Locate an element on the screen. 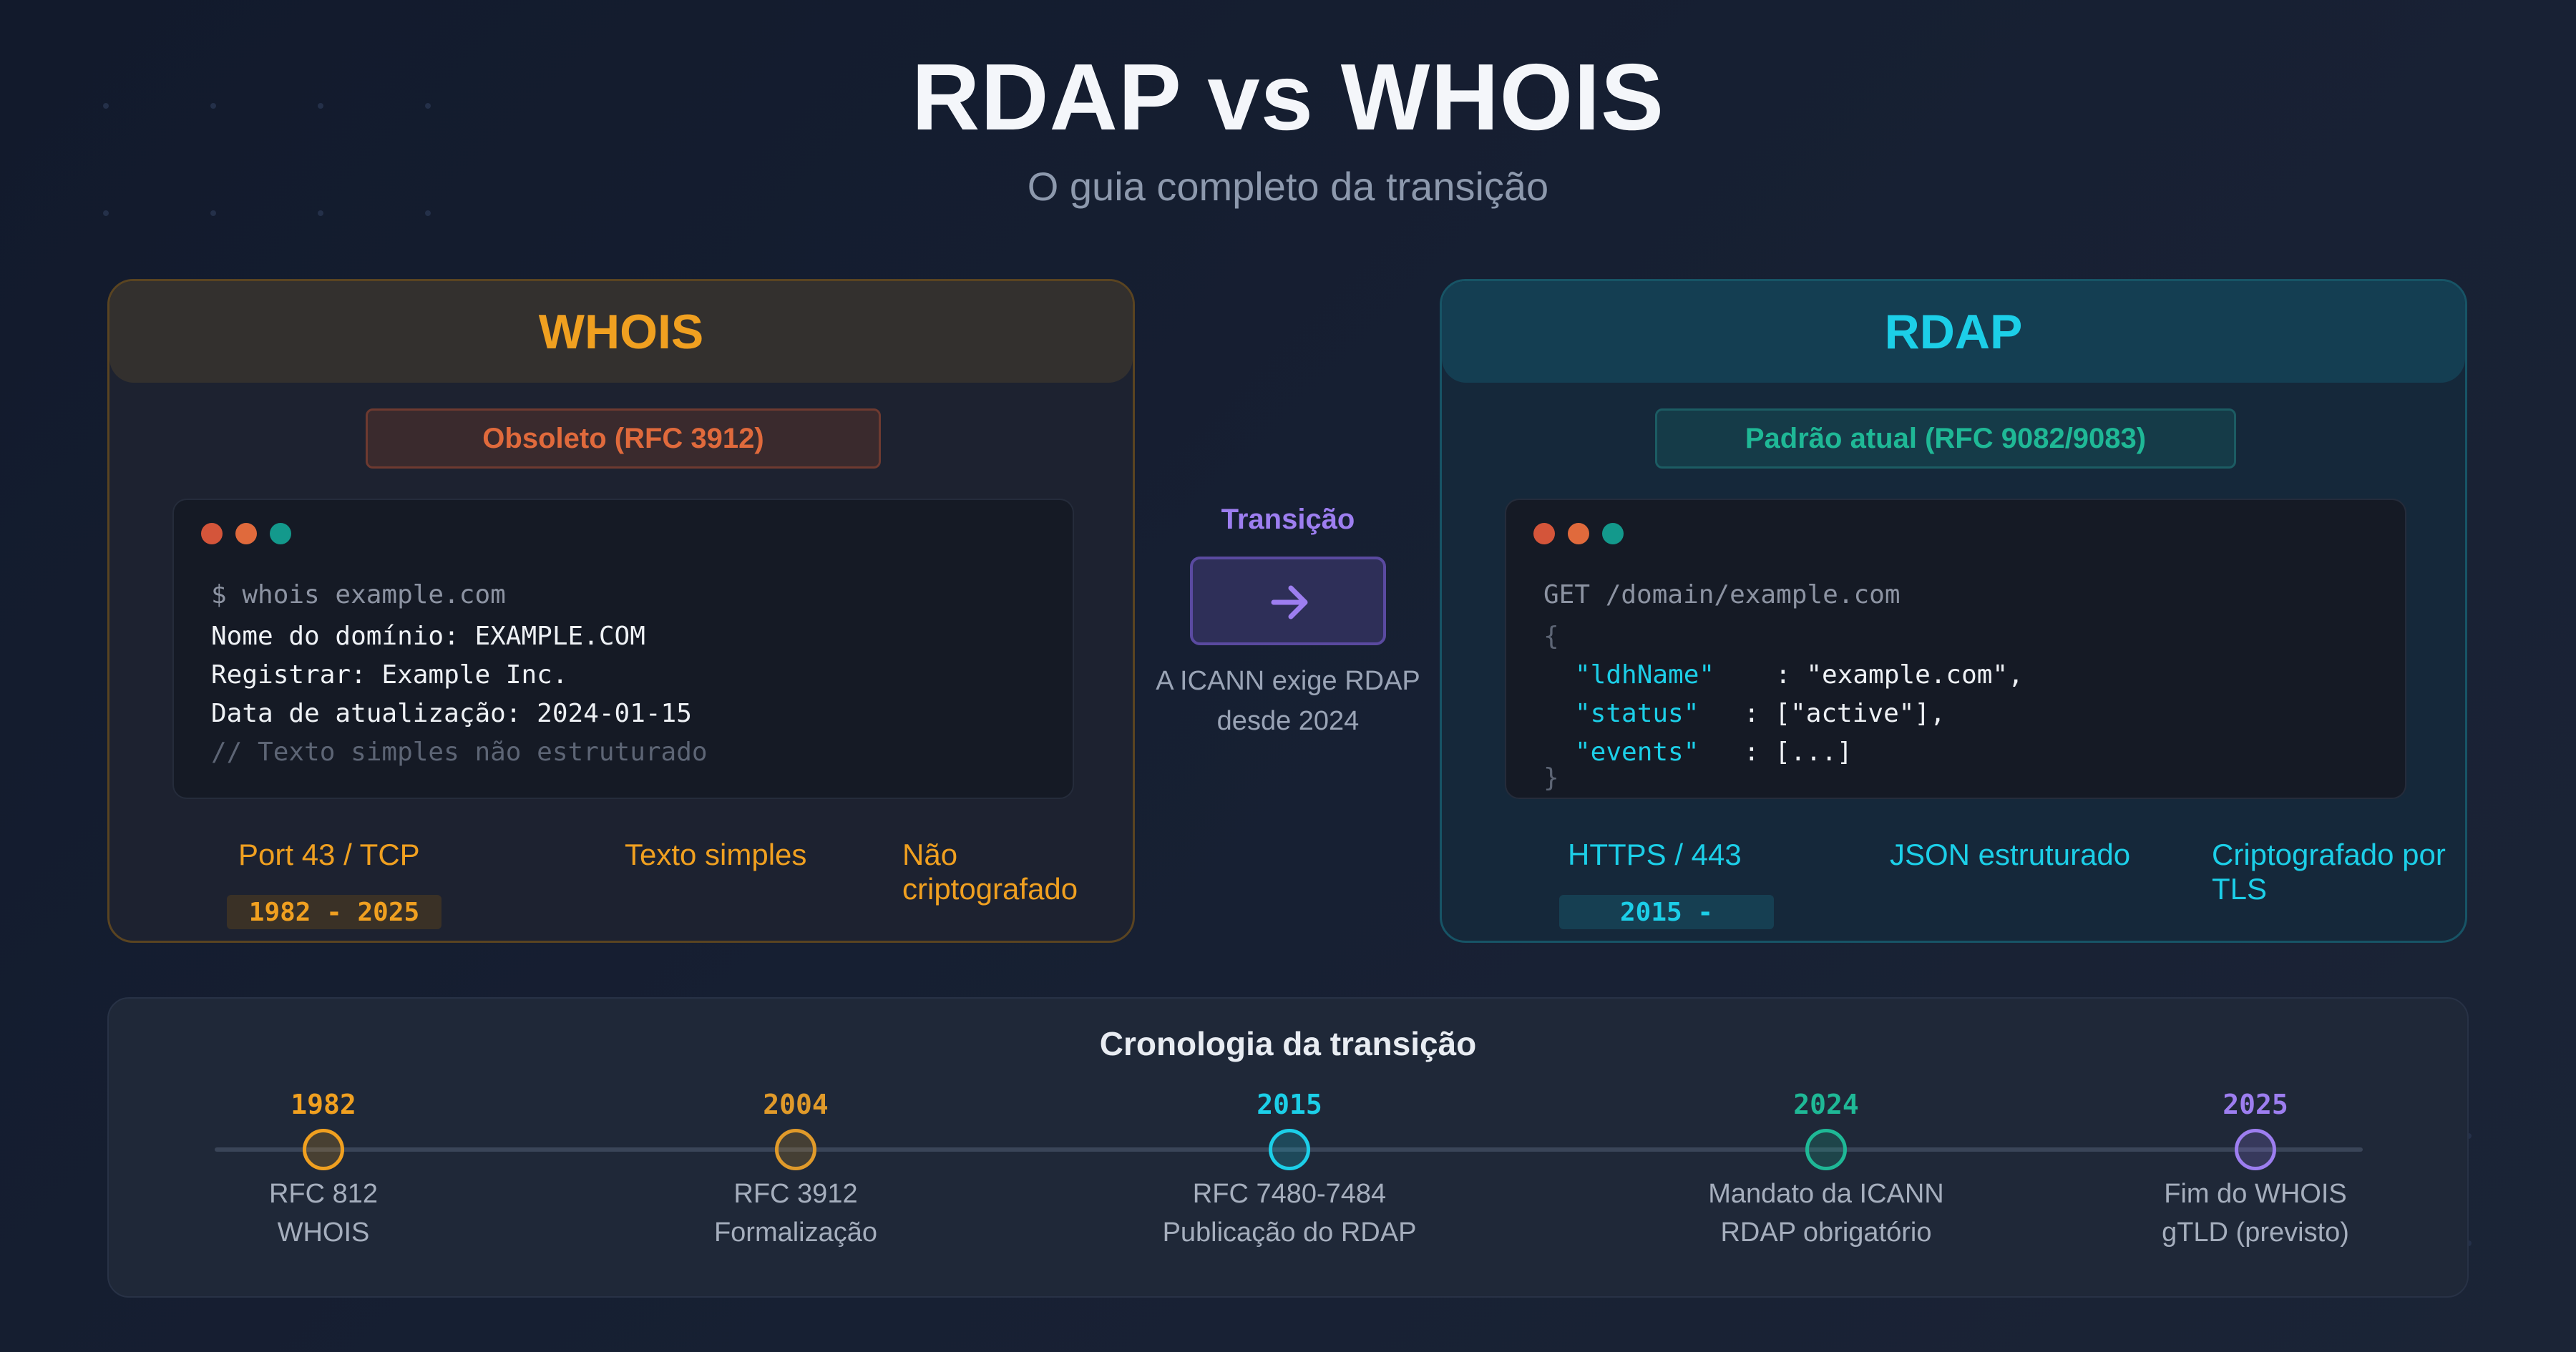  timeline-year: 2015 is located at coordinates (1289, 1104).